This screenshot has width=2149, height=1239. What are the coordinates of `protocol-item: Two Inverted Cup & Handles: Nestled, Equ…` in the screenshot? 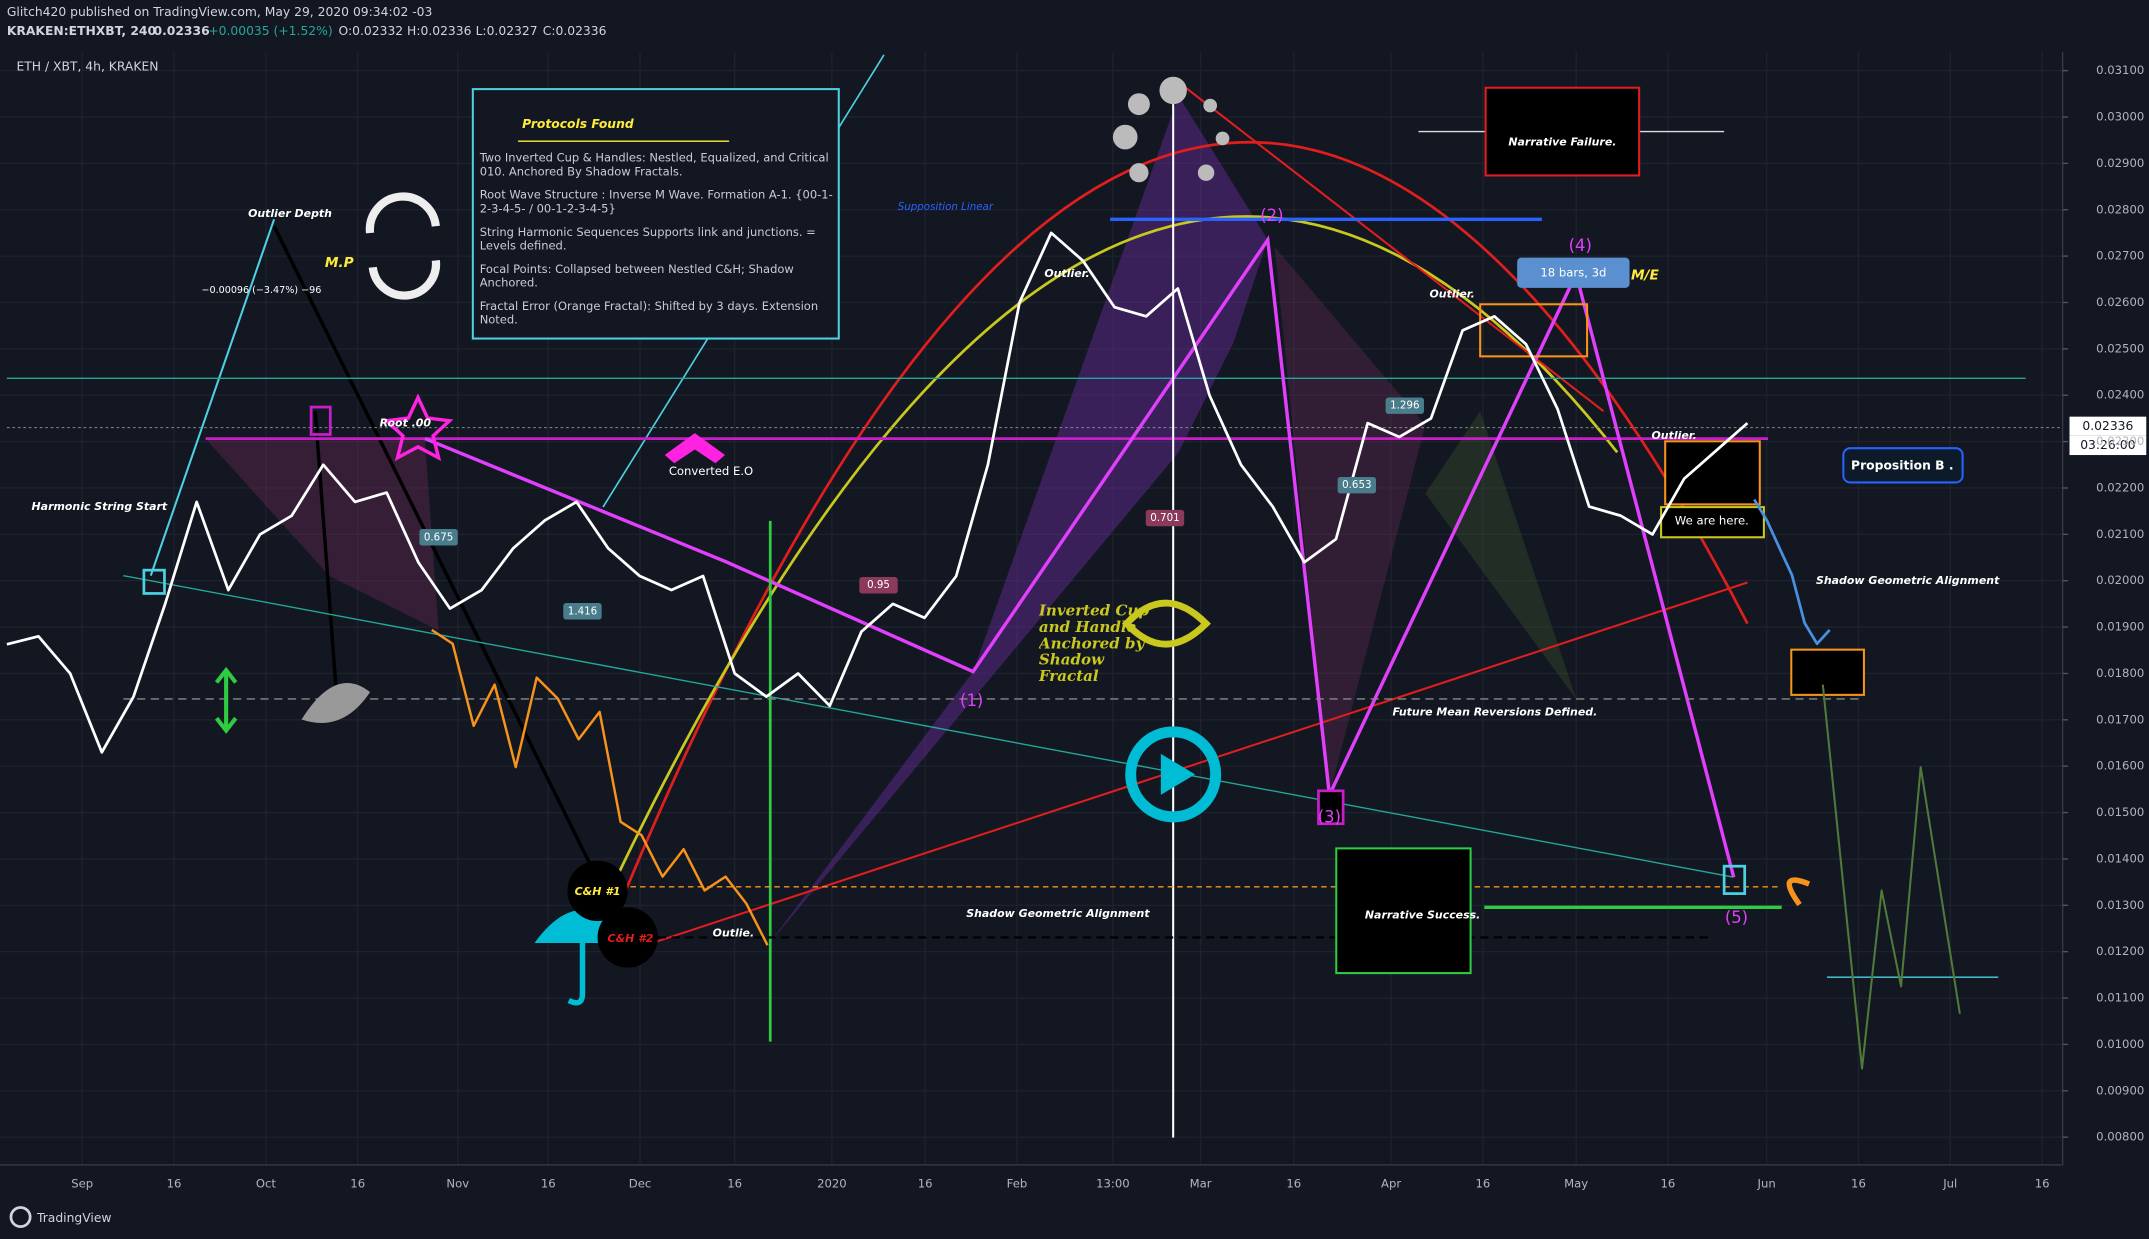 It's located at (654, 164).